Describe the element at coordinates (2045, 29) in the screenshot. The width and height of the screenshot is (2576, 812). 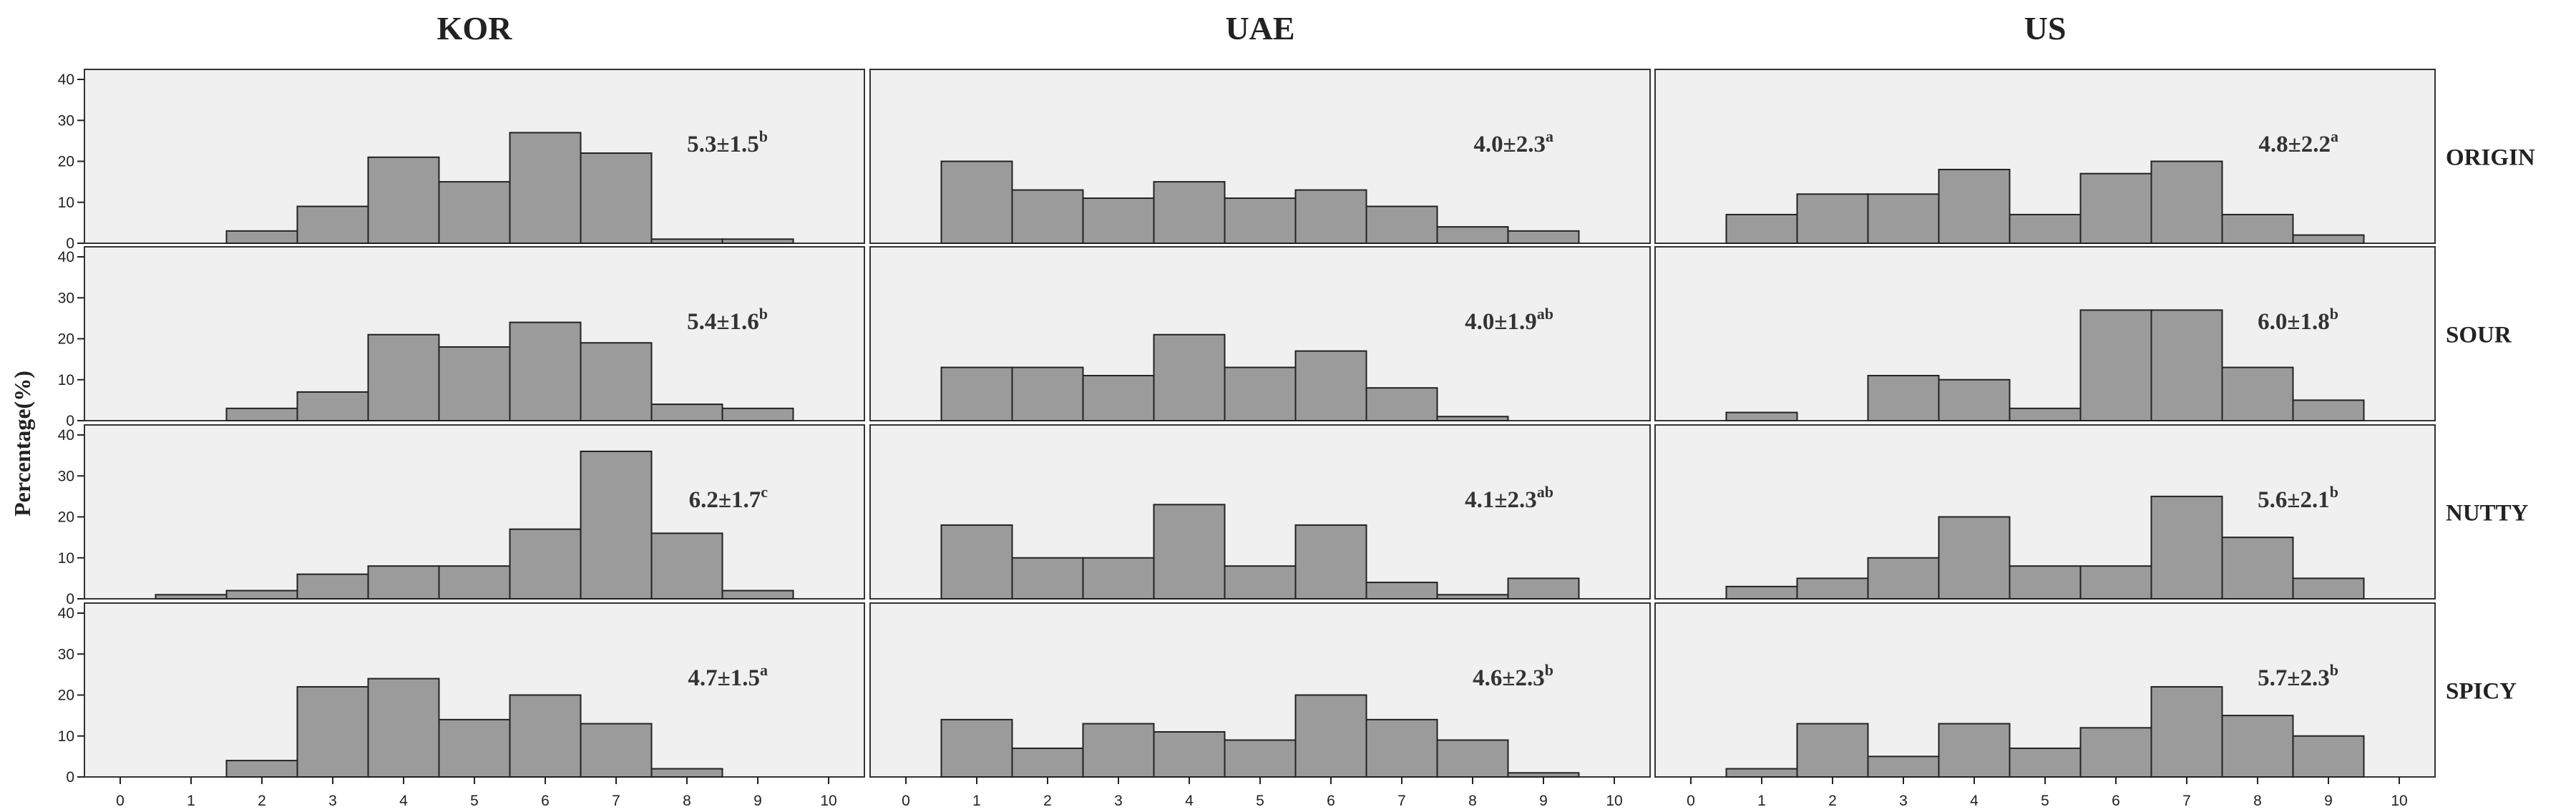
I see `column-title-us: US` at that location.